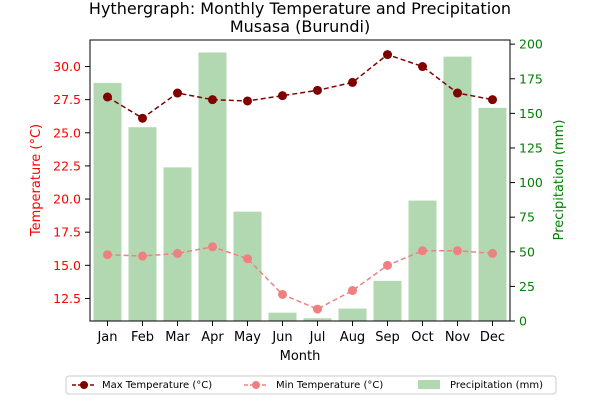 This screenshot has width=600, height=404. Describe the element at coordinates (300, 333) in the screenshot. I see `x-axis: Jan Feb Mar Apr May Jun Jul Aug Sep Oct Nov Dec` at that location.